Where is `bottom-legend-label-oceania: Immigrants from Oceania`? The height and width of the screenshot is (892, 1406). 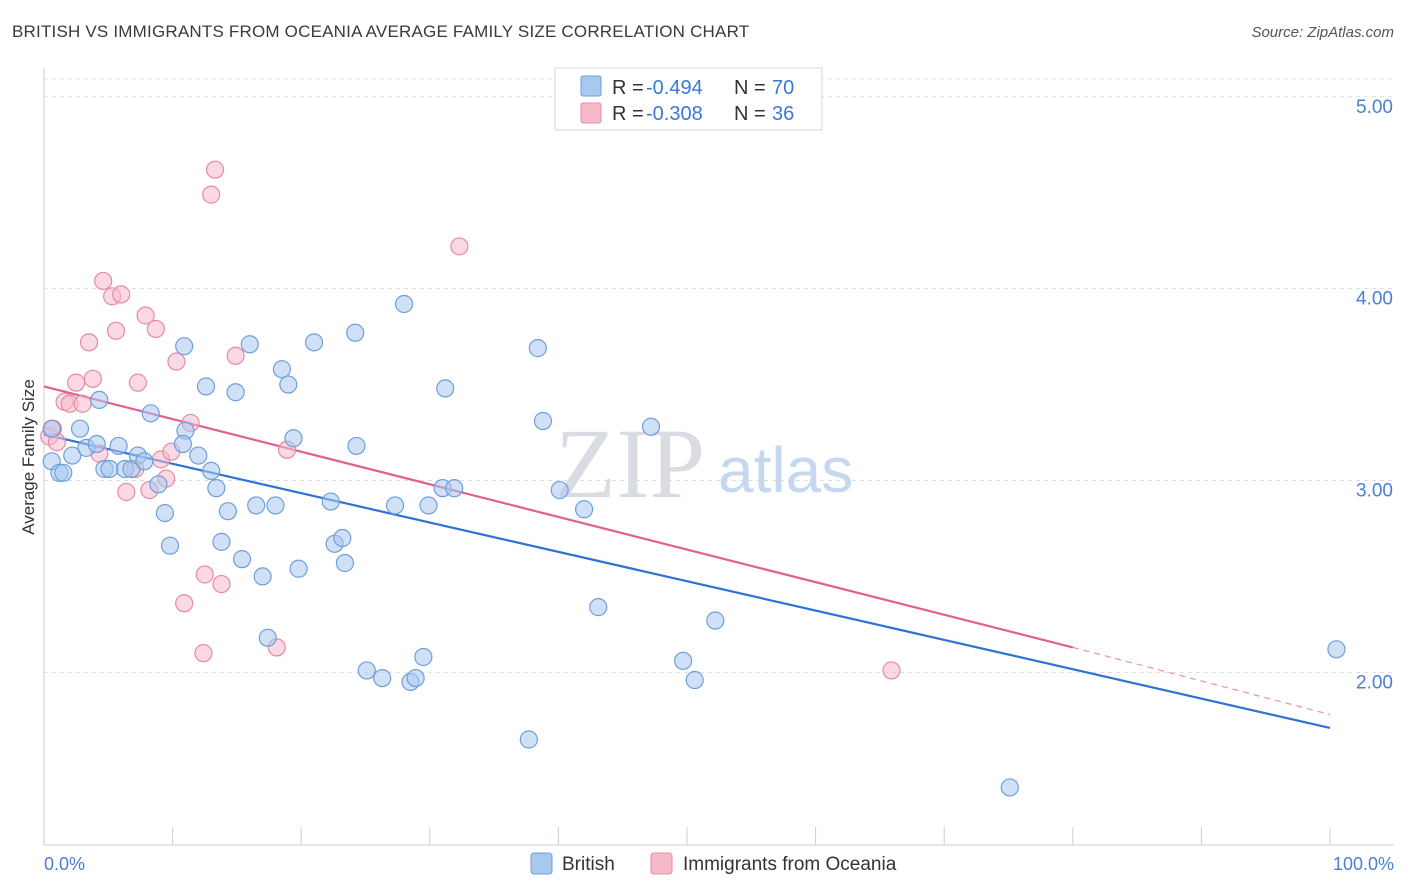 bottom-legend-label-oceania: Immigrants from Oceania is located at coordinates (790, 864).